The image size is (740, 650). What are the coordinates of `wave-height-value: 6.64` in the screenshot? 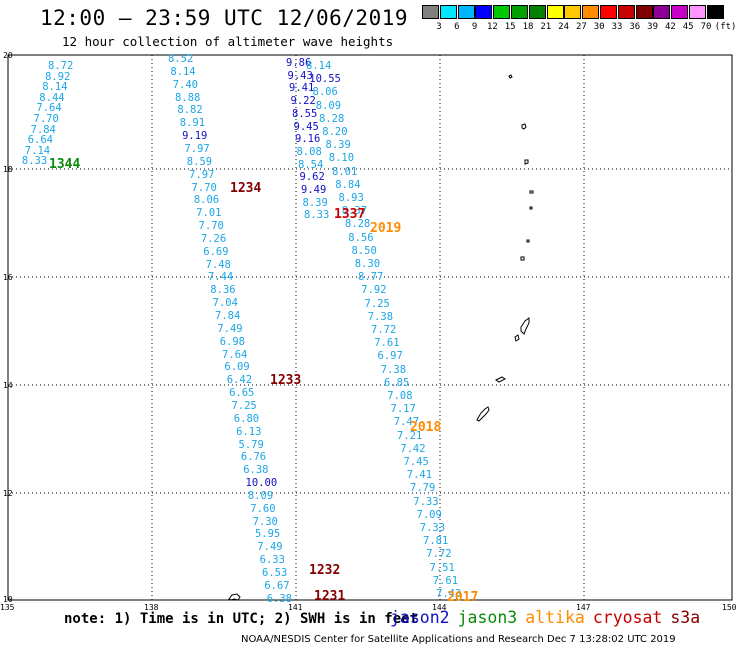 It's located at (40, 140).